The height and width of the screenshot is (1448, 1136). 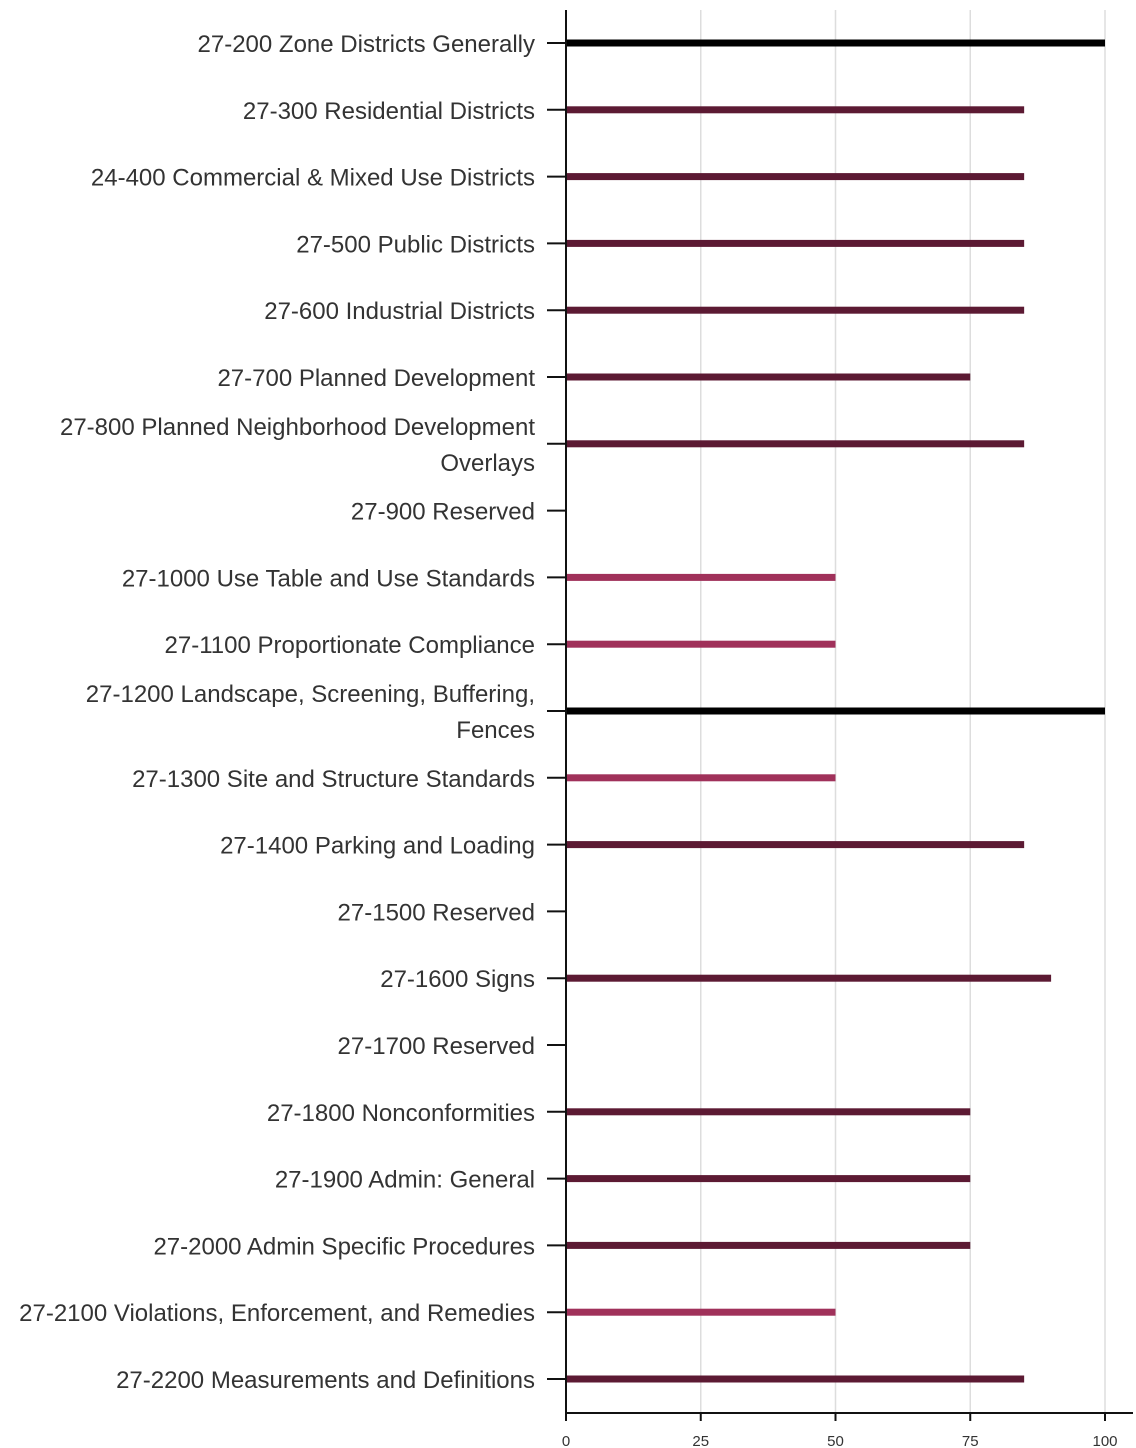 What do you see at coordinates (566, 1440) in the screenshot?
I see `x-tick-label: 0` at bounding box center [566, 1440].